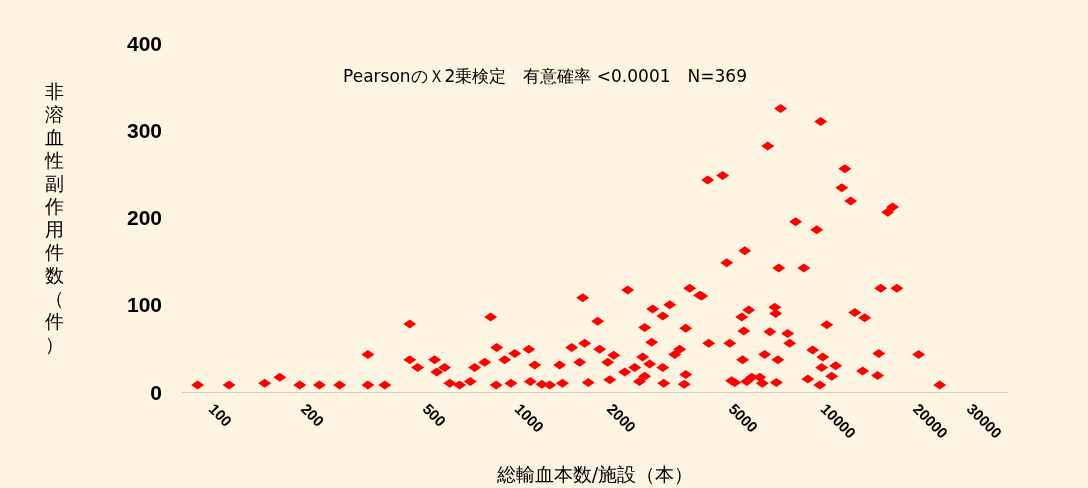 The height and width of the screenshot is (488, 1088). I want to click on y-tick-label: 400, so click(144, 43).